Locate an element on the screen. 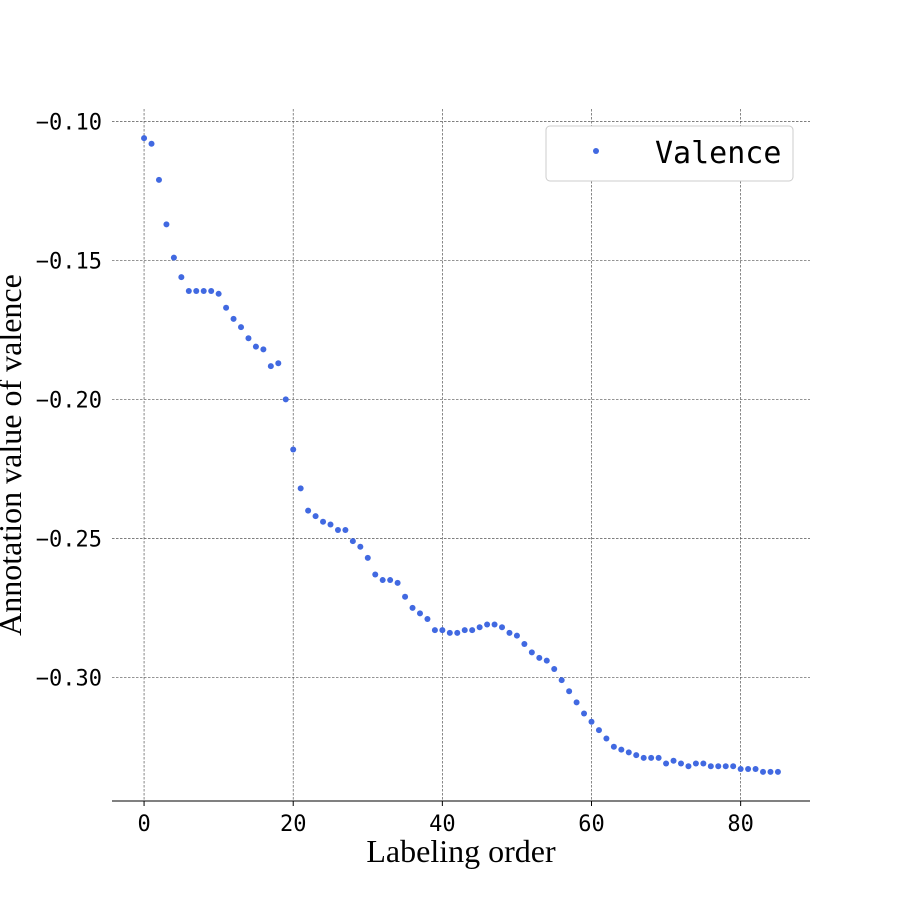 The width and height of the screenshot is (900, 900). y-tick-label: −0.20 is located at coordinates (69, 400).